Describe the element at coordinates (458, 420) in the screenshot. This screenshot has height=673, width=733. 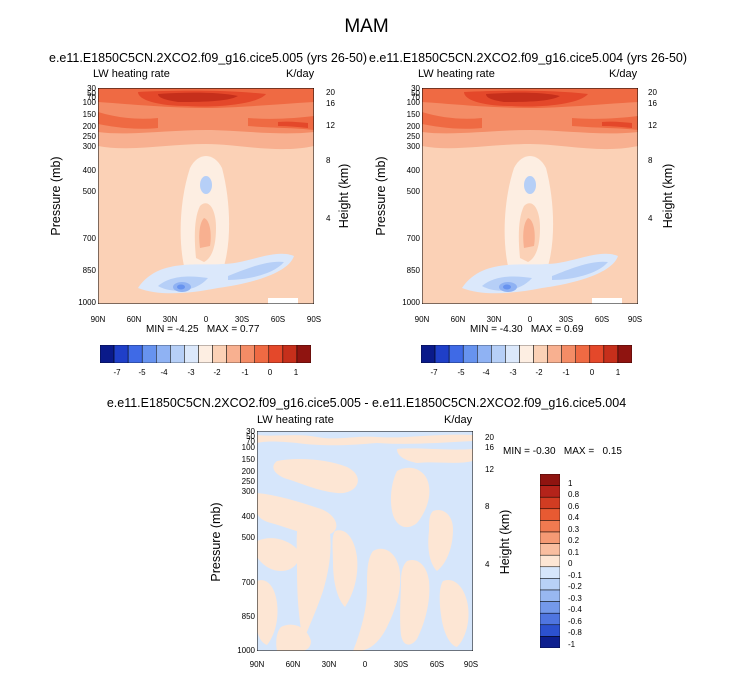
I see `panel3-units-label: K/day` at that location.